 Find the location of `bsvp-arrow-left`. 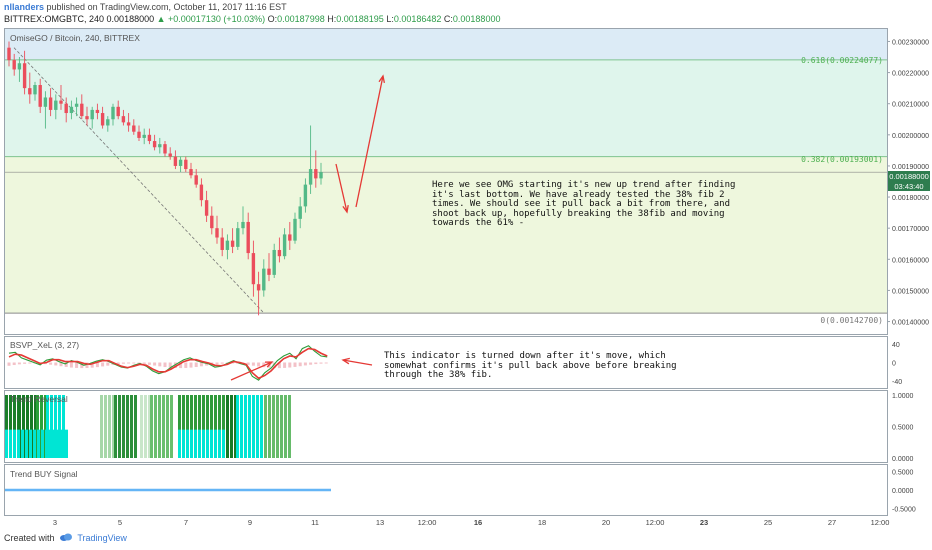

bsvp-arrow-left is located at coordinates (357, 362).